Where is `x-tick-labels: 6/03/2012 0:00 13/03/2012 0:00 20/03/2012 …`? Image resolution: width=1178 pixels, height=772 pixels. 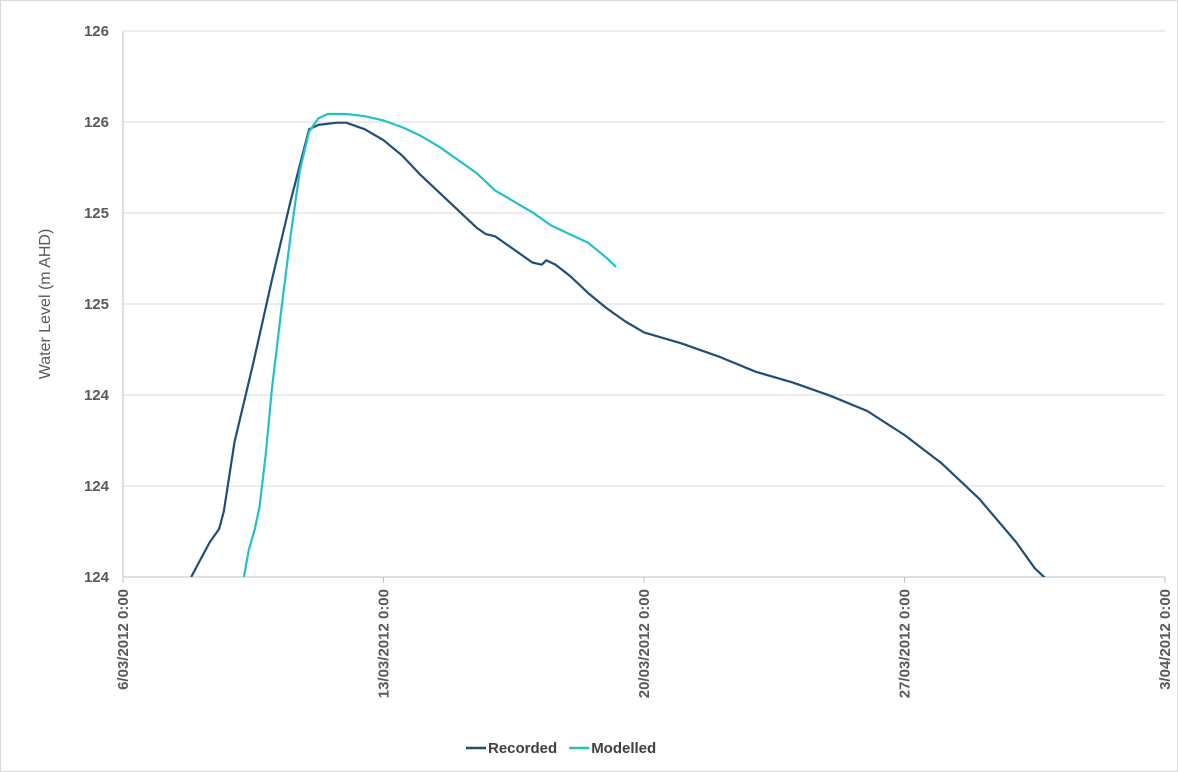 x-tick-labels: 6/03/2012 0:00 13/03/2012 0:00 20/03/2012 … is located at coordinates (644, 637).